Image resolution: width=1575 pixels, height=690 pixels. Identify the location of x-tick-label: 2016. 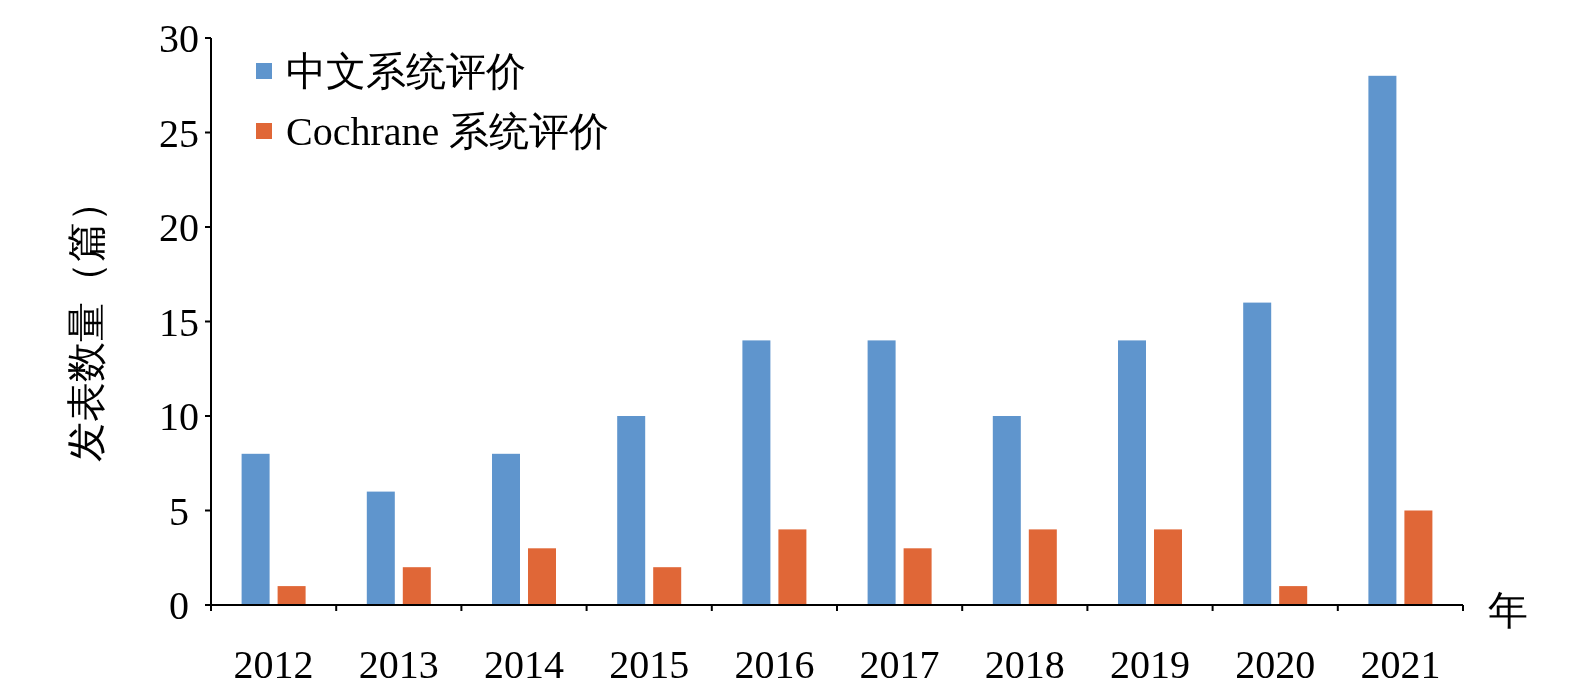
(774, 664).